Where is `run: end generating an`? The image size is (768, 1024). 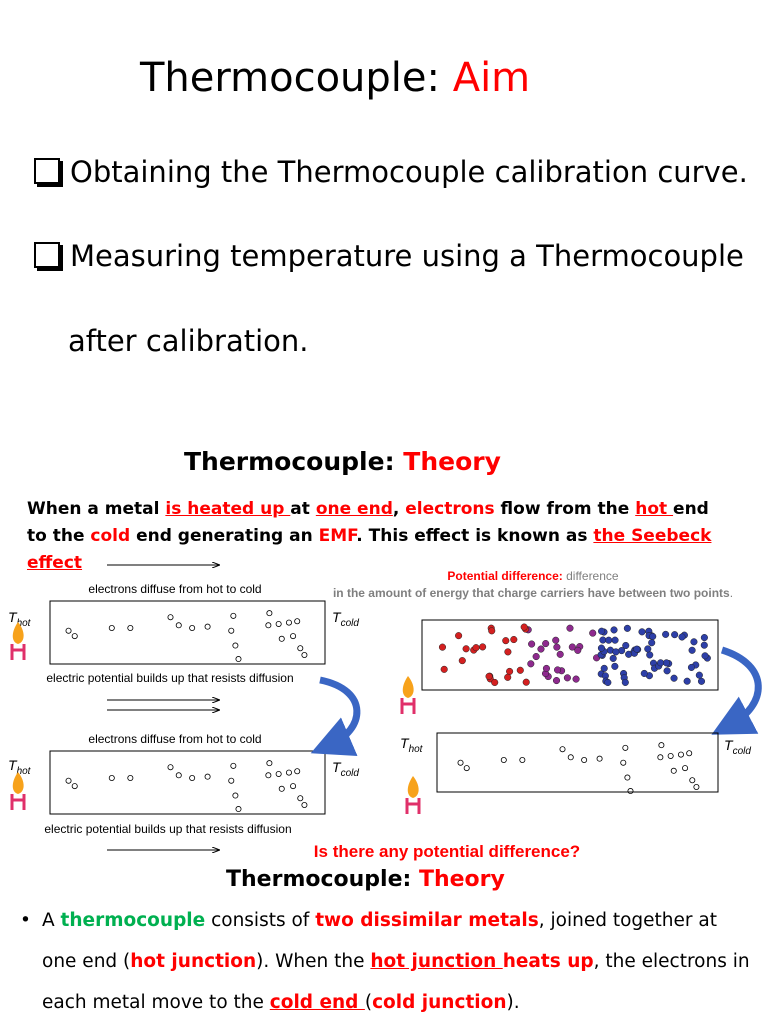
run: end generating an is located at coordinates (224, 536).